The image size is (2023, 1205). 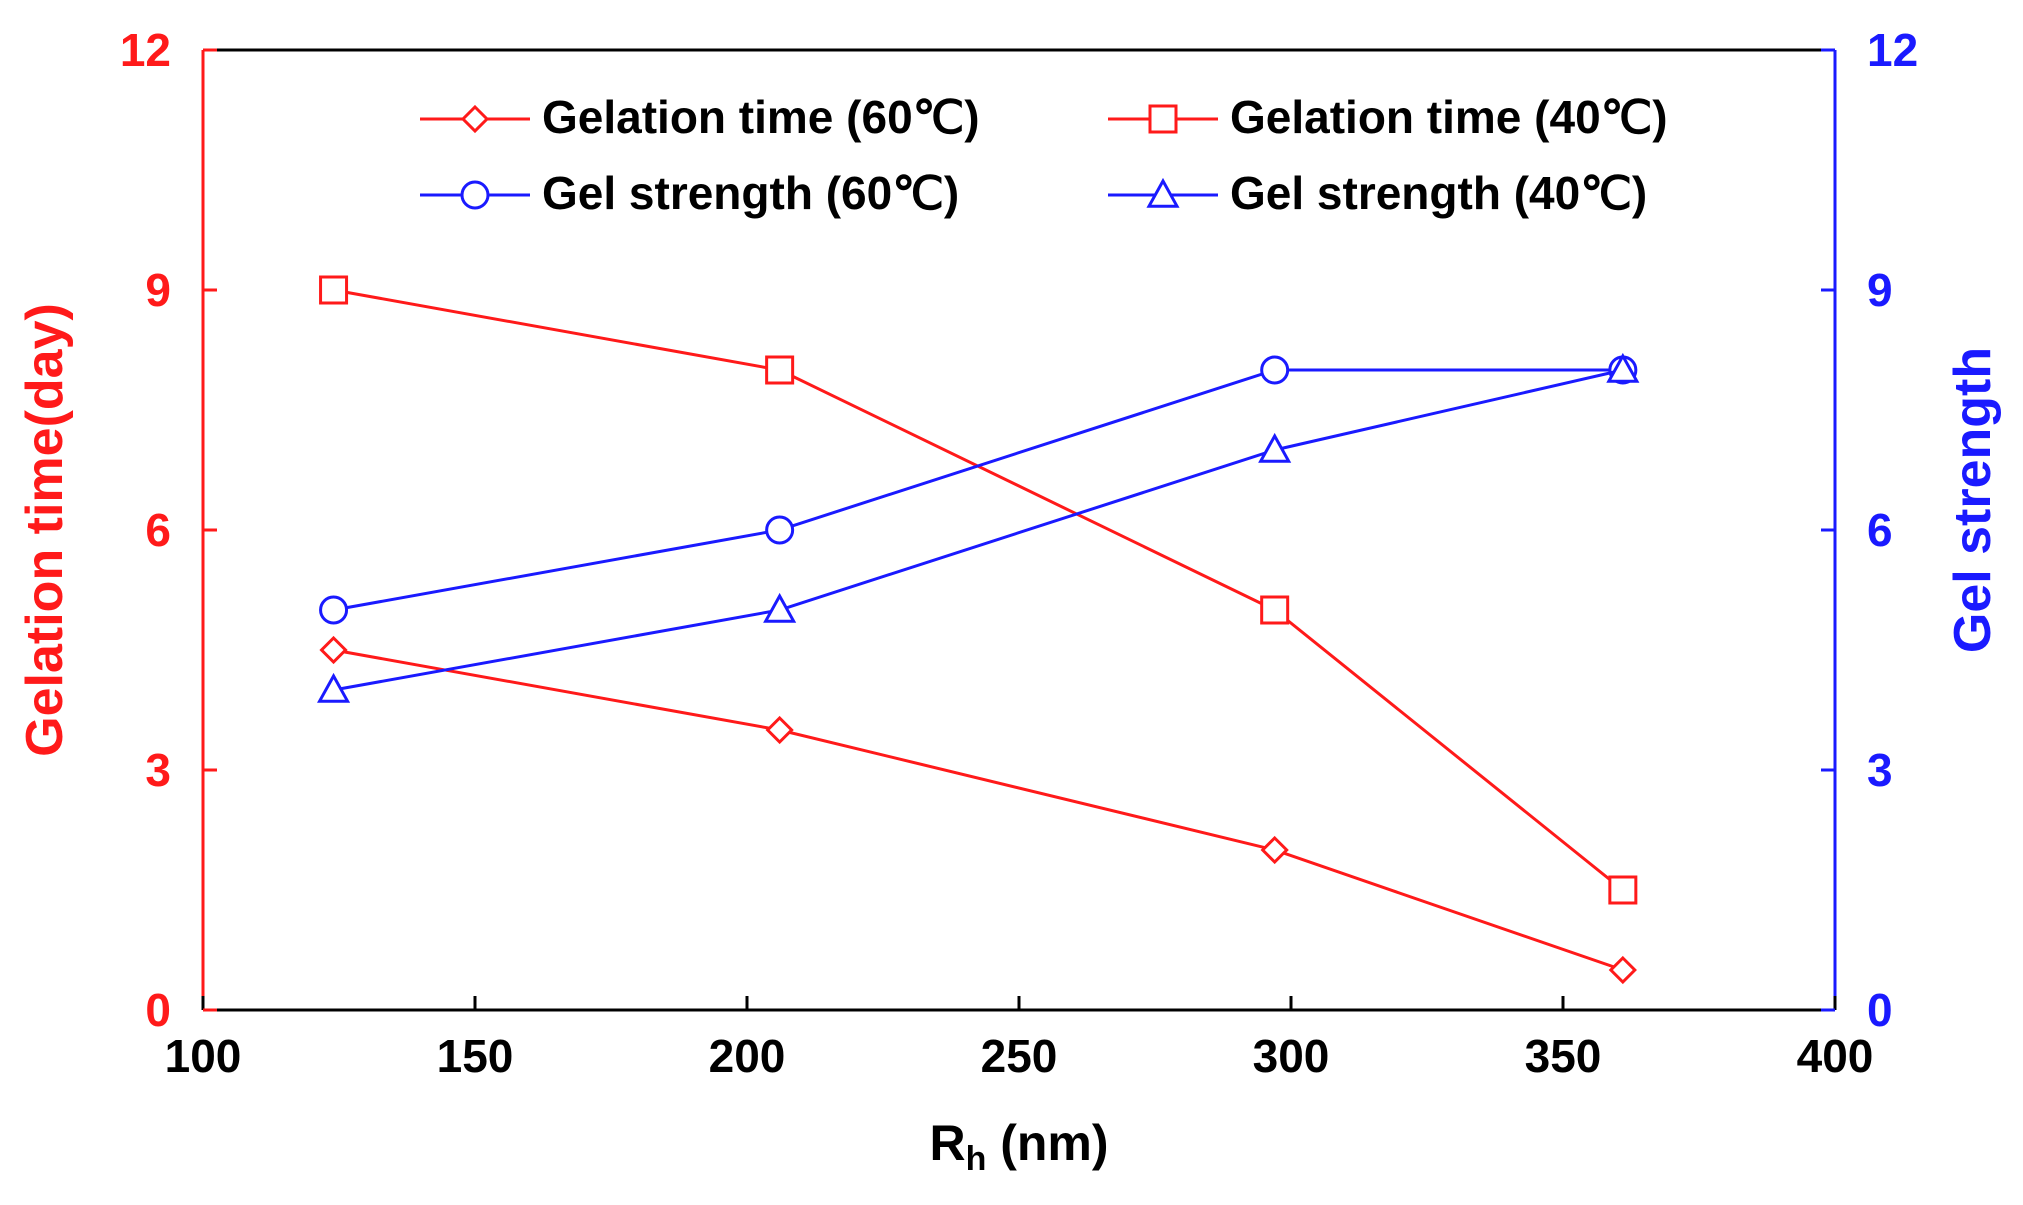 What do you see at coordinates (158, 1010) in the screenshot?
I see `y-left-tick-label: 0` at bounding box center [158, 1010].